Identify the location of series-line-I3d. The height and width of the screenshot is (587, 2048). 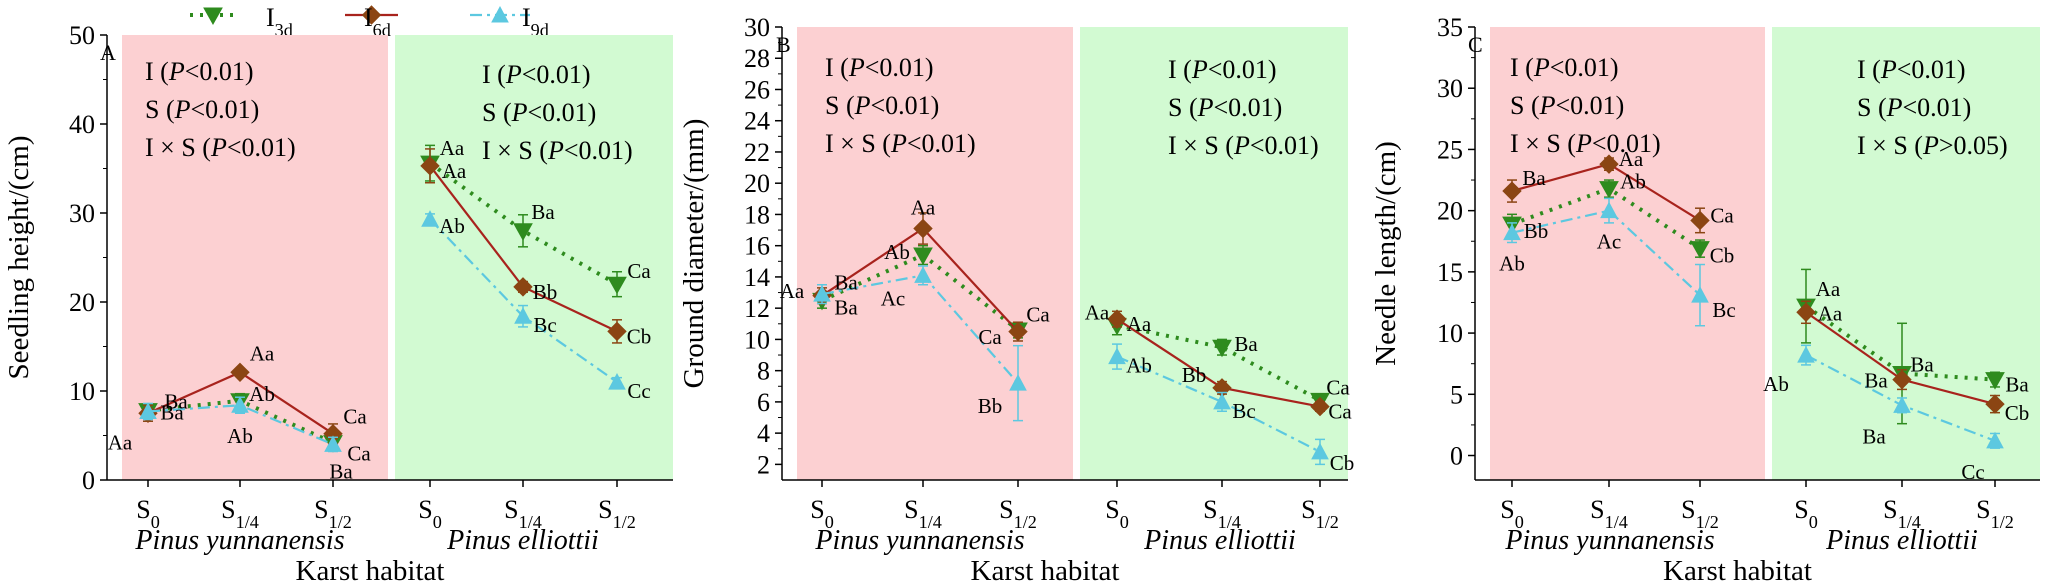
(1218, 363).